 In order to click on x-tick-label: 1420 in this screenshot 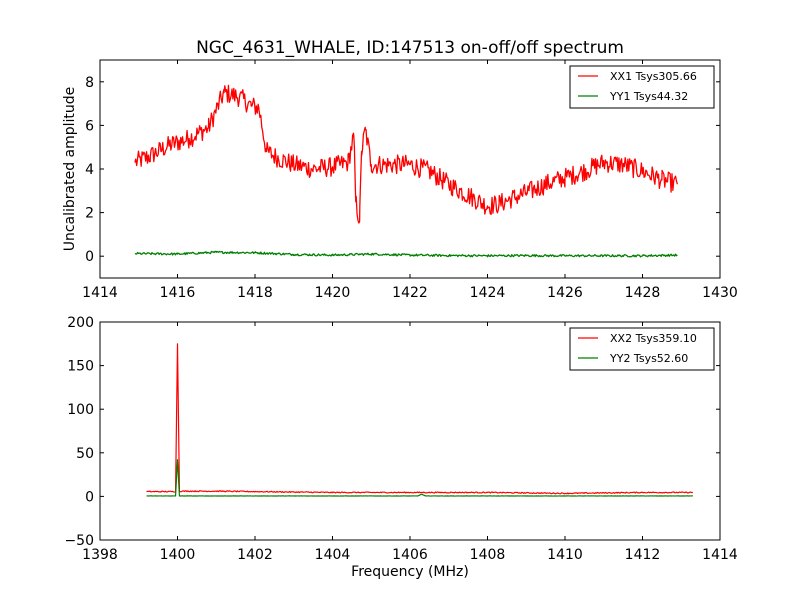, I will do `click(333, 293)`.